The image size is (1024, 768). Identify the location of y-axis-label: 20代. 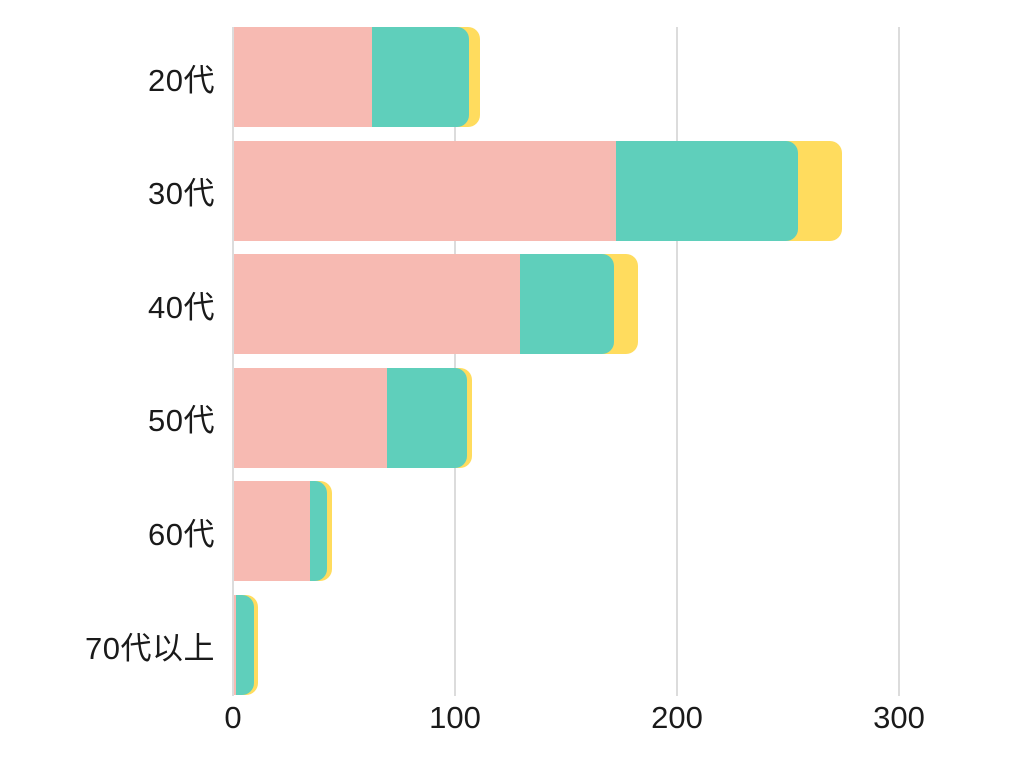
(181, 80).